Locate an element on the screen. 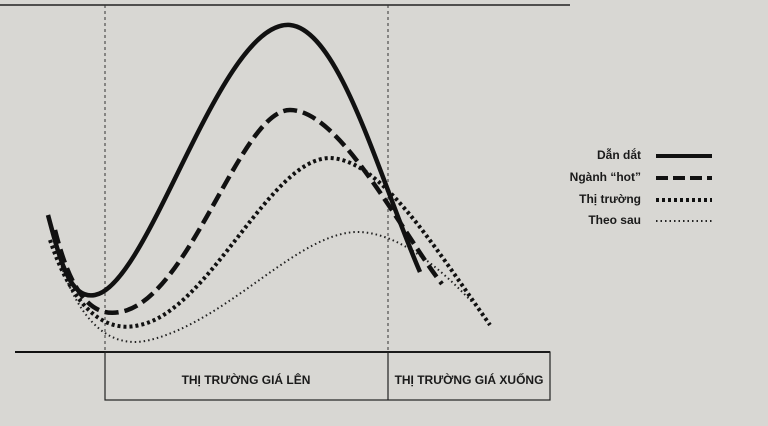  legend-label: Theo sau is located at coordinates (614, 220).